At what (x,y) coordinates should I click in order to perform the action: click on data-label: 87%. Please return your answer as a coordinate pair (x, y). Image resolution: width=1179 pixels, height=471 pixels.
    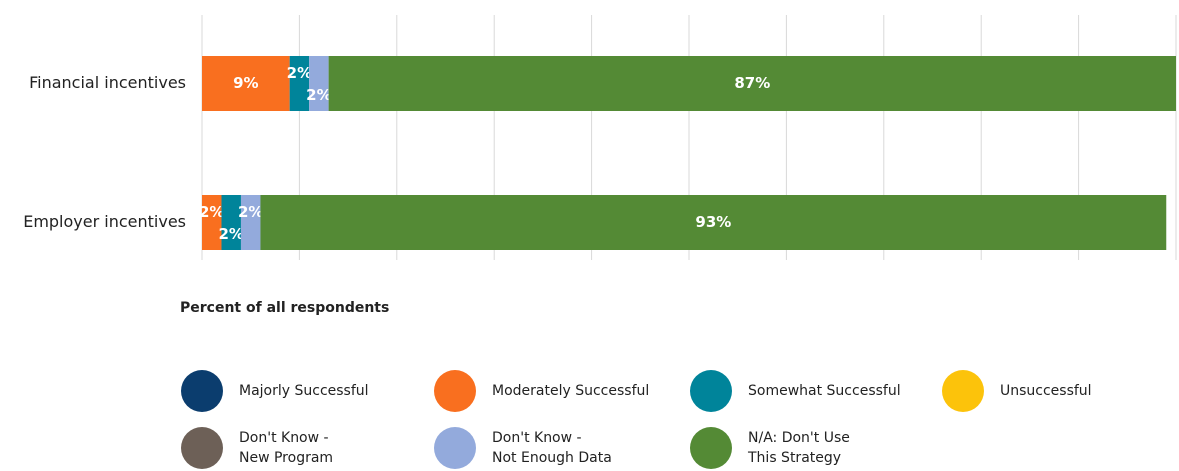
    Looking at the image, I should click on (752, 83).